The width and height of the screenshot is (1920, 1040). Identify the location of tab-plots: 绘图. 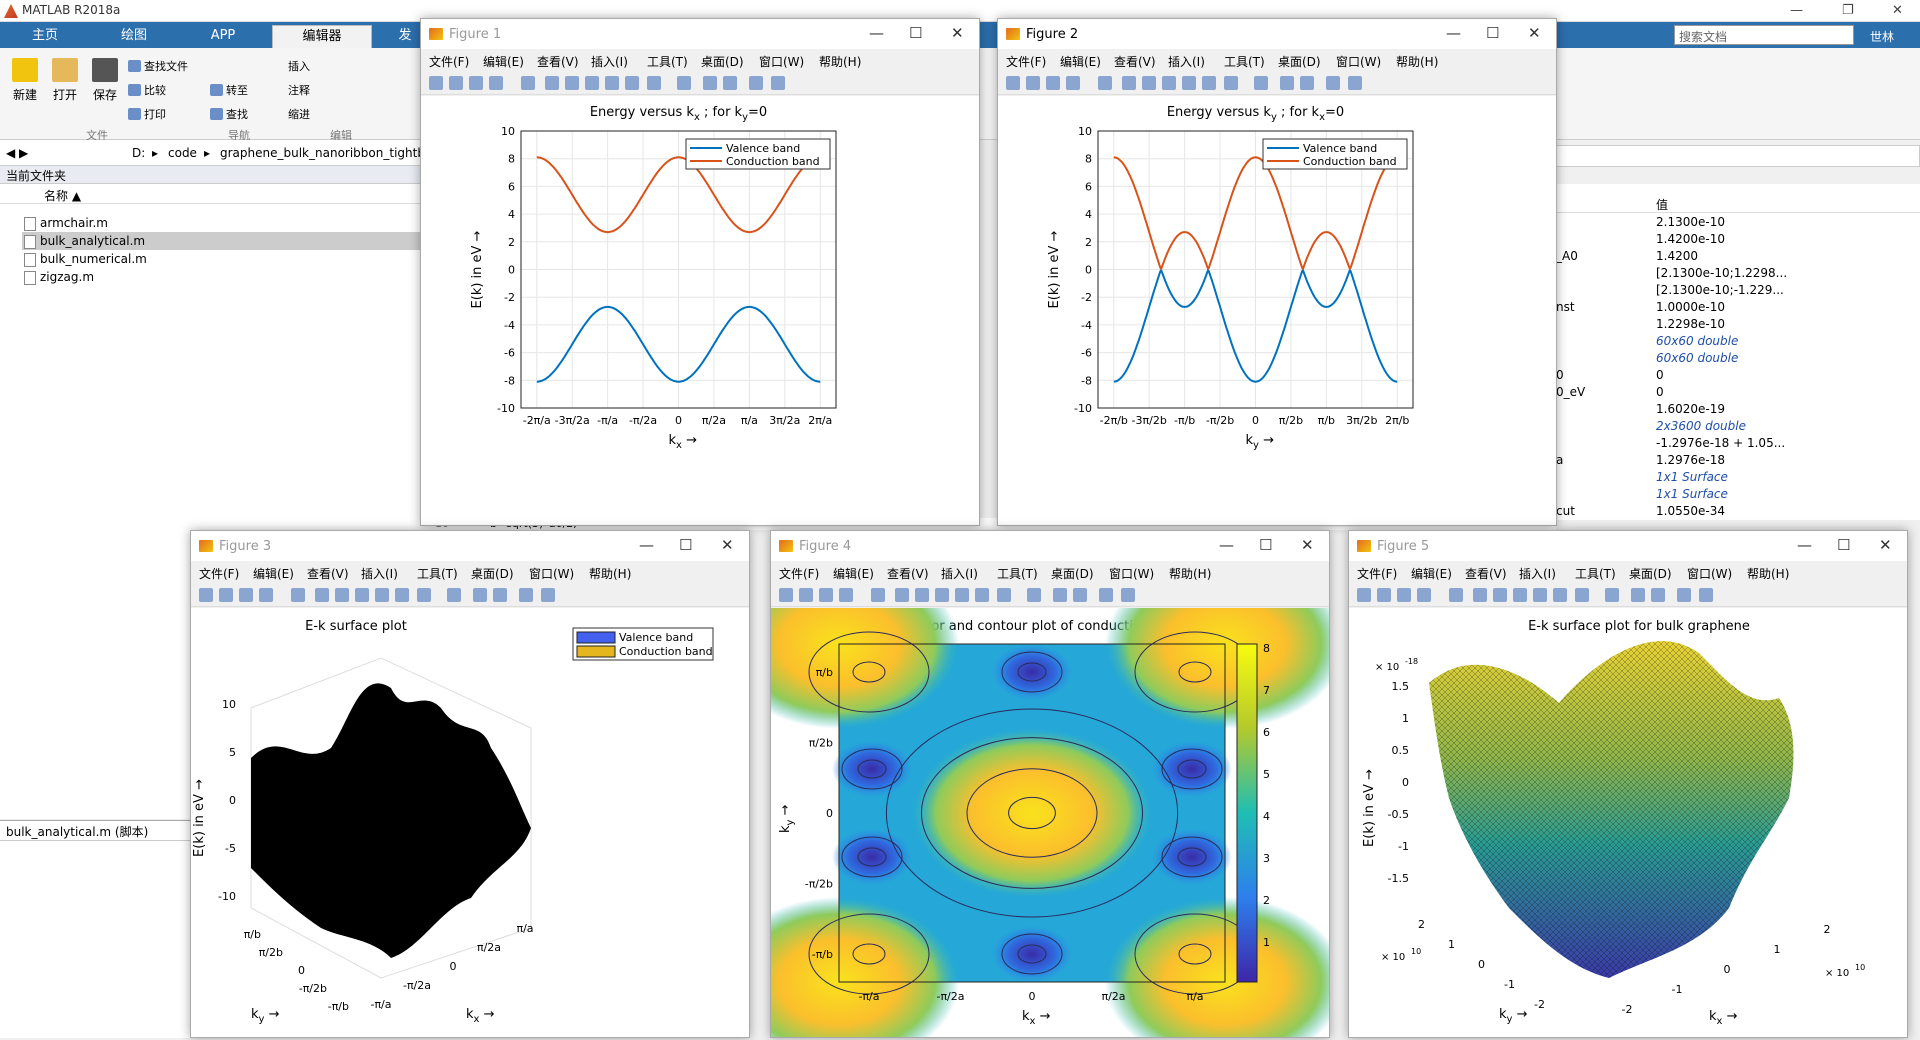
(133, 35).